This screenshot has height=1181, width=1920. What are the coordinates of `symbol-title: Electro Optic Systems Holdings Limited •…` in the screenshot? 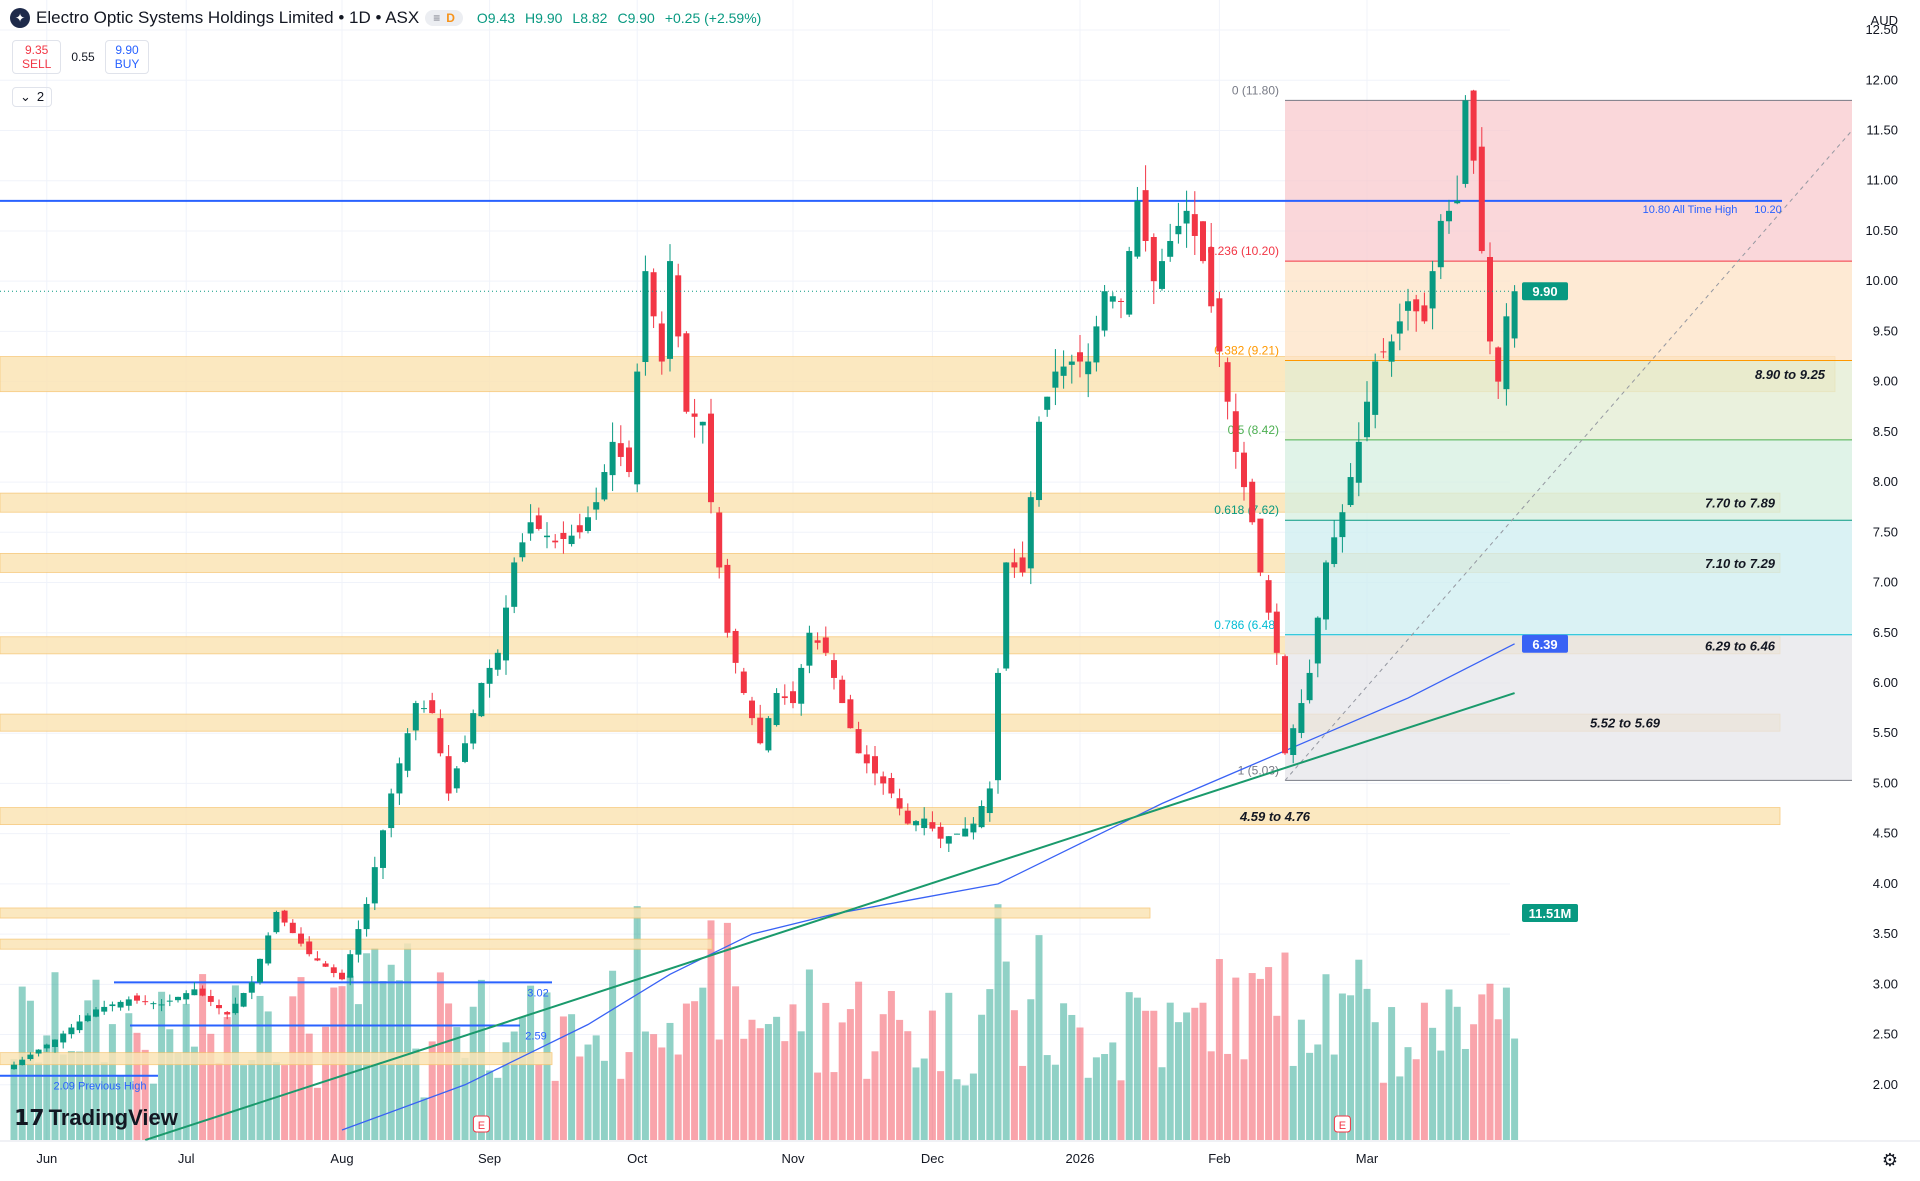 It's located at (228, 17).